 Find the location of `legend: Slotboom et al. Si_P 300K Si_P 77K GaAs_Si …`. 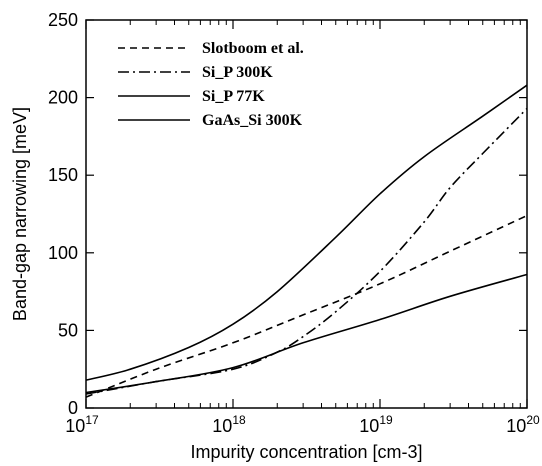

legend: Slotboom et al. Si_P 300K Si_P 77K GaAs_Si … is located at coordinates (211, 84).